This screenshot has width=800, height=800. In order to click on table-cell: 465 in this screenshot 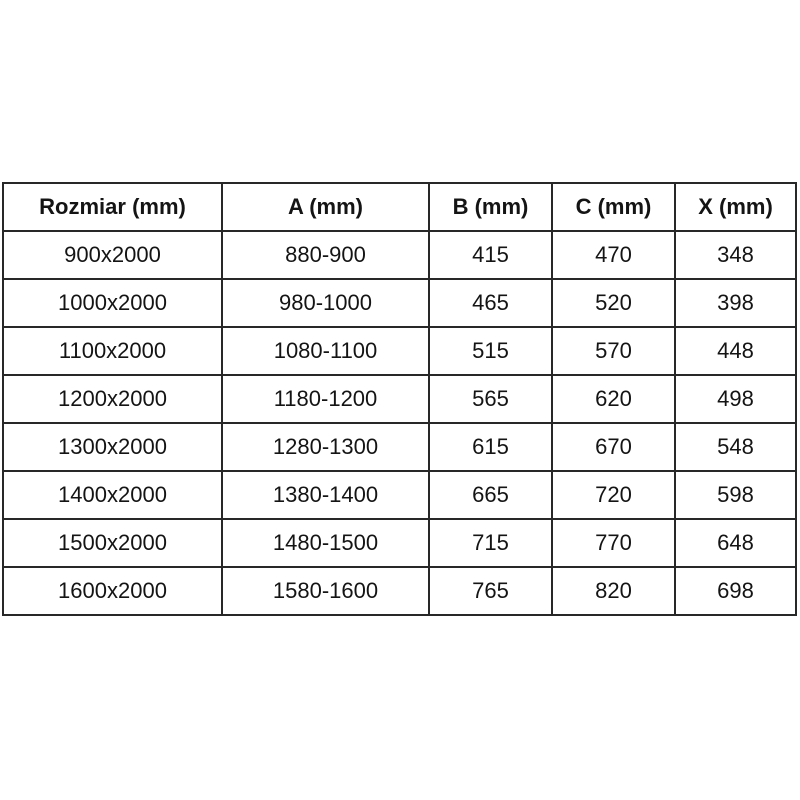, I will do `click(490, 303)`.